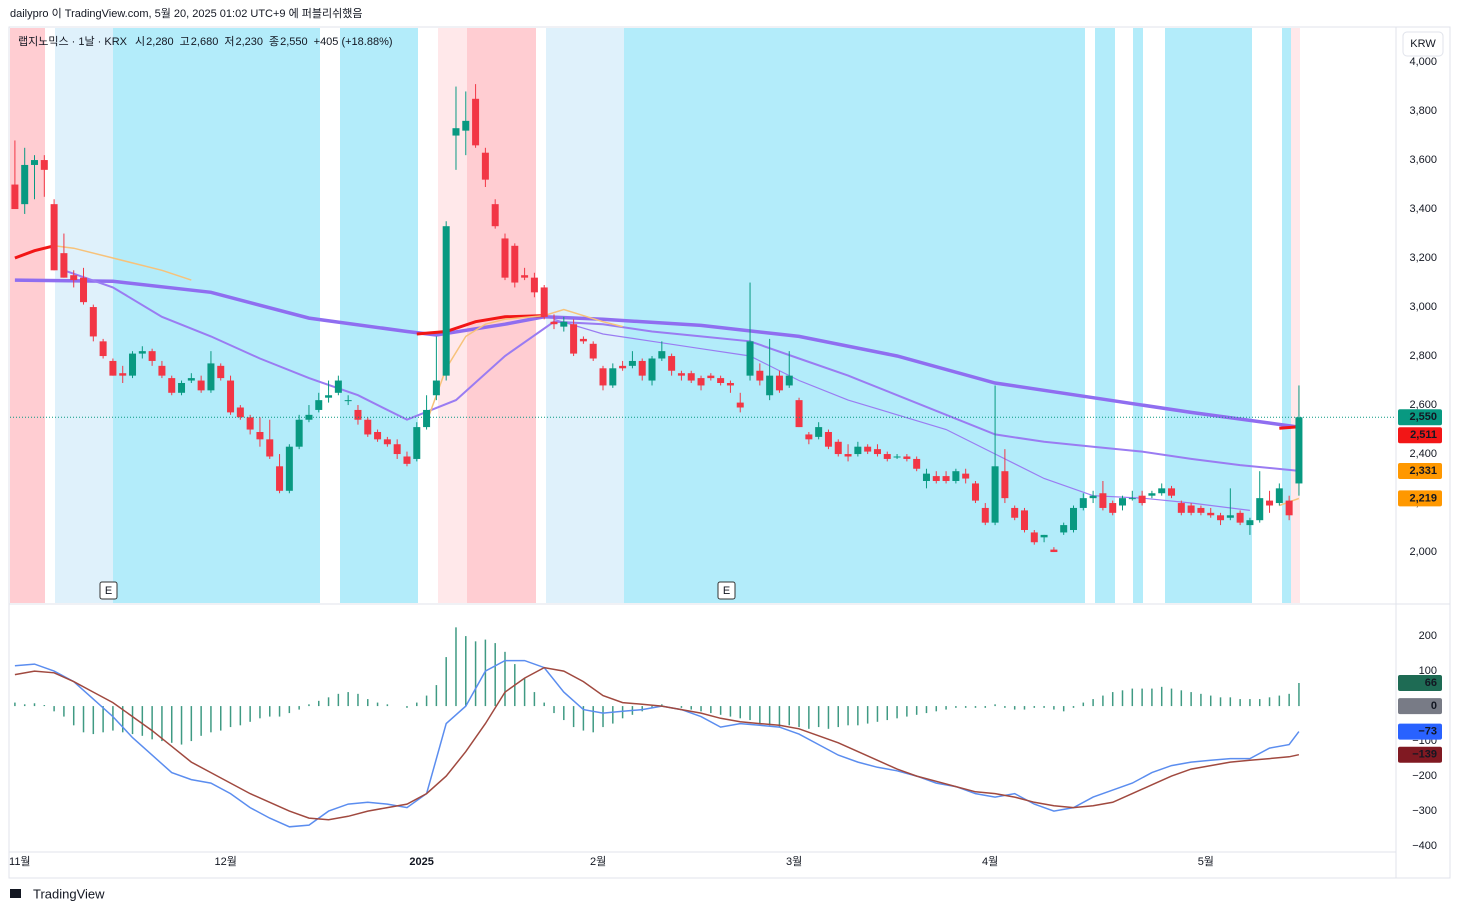 This screenshot has width=1460, height=913. I want to click on ohlc-key: 저, so click(229, 41).